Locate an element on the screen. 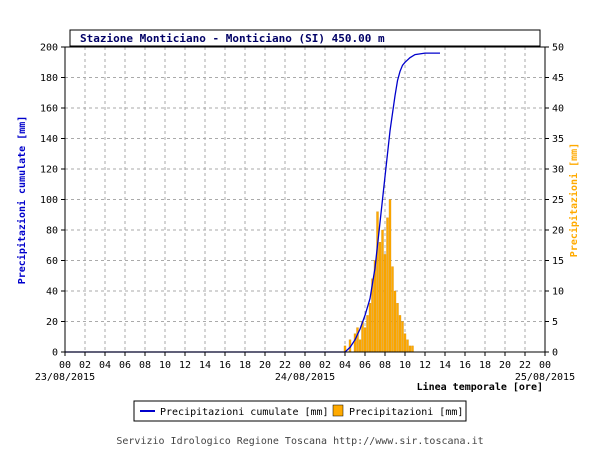  y-right-tick-label: 40 is located at coordinates (558, 109).